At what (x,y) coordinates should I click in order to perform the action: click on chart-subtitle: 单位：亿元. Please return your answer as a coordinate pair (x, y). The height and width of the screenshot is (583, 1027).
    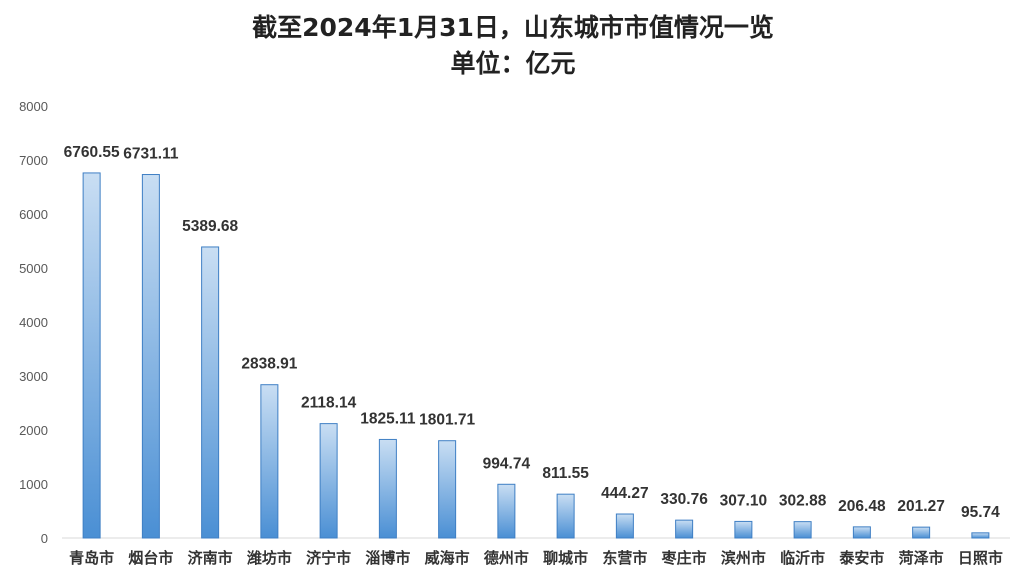
    Looking at the image, I should click on (512, 63).